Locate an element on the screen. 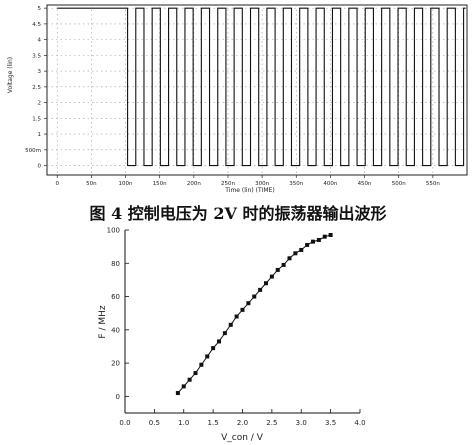  x-tick-label: 0.0 is located at coordinates (124, 423).